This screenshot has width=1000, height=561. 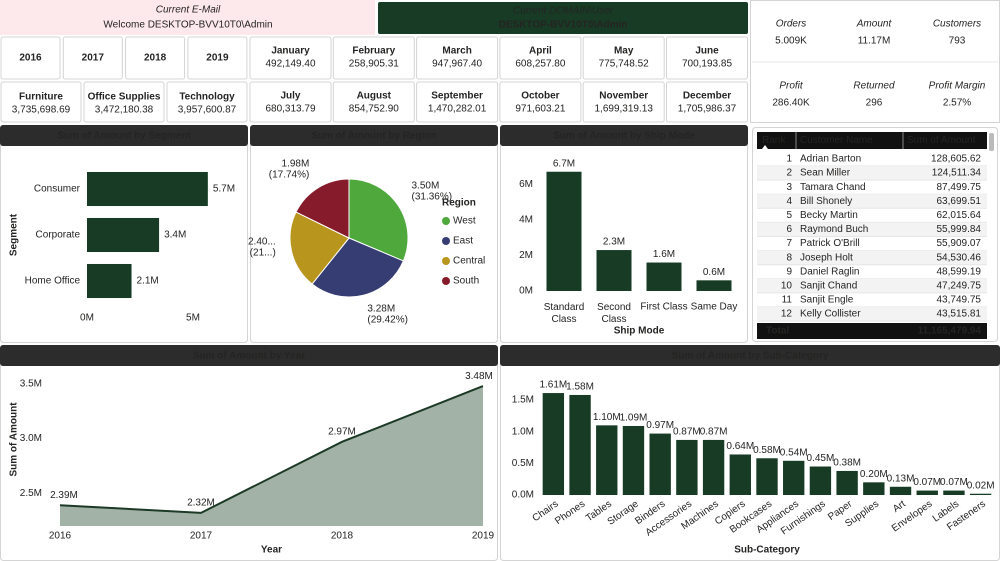 What do you see at coordinates (765, 147) in the screenshot?
I see `sort-arrow` at bounding box center [765, 147].